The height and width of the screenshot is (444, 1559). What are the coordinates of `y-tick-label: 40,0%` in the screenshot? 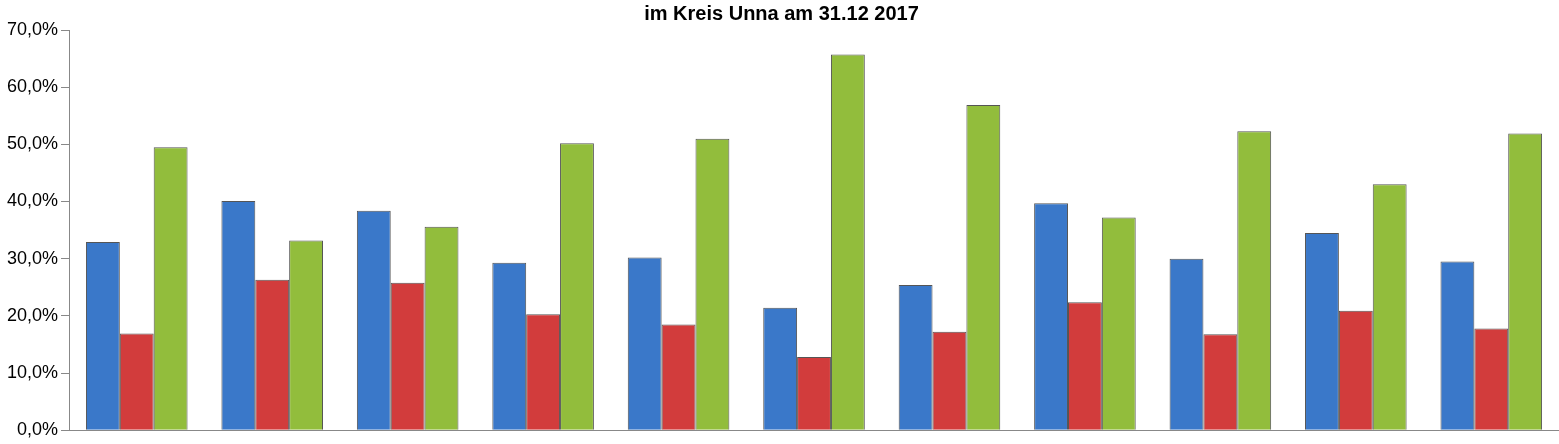 It's located at (32, 200).